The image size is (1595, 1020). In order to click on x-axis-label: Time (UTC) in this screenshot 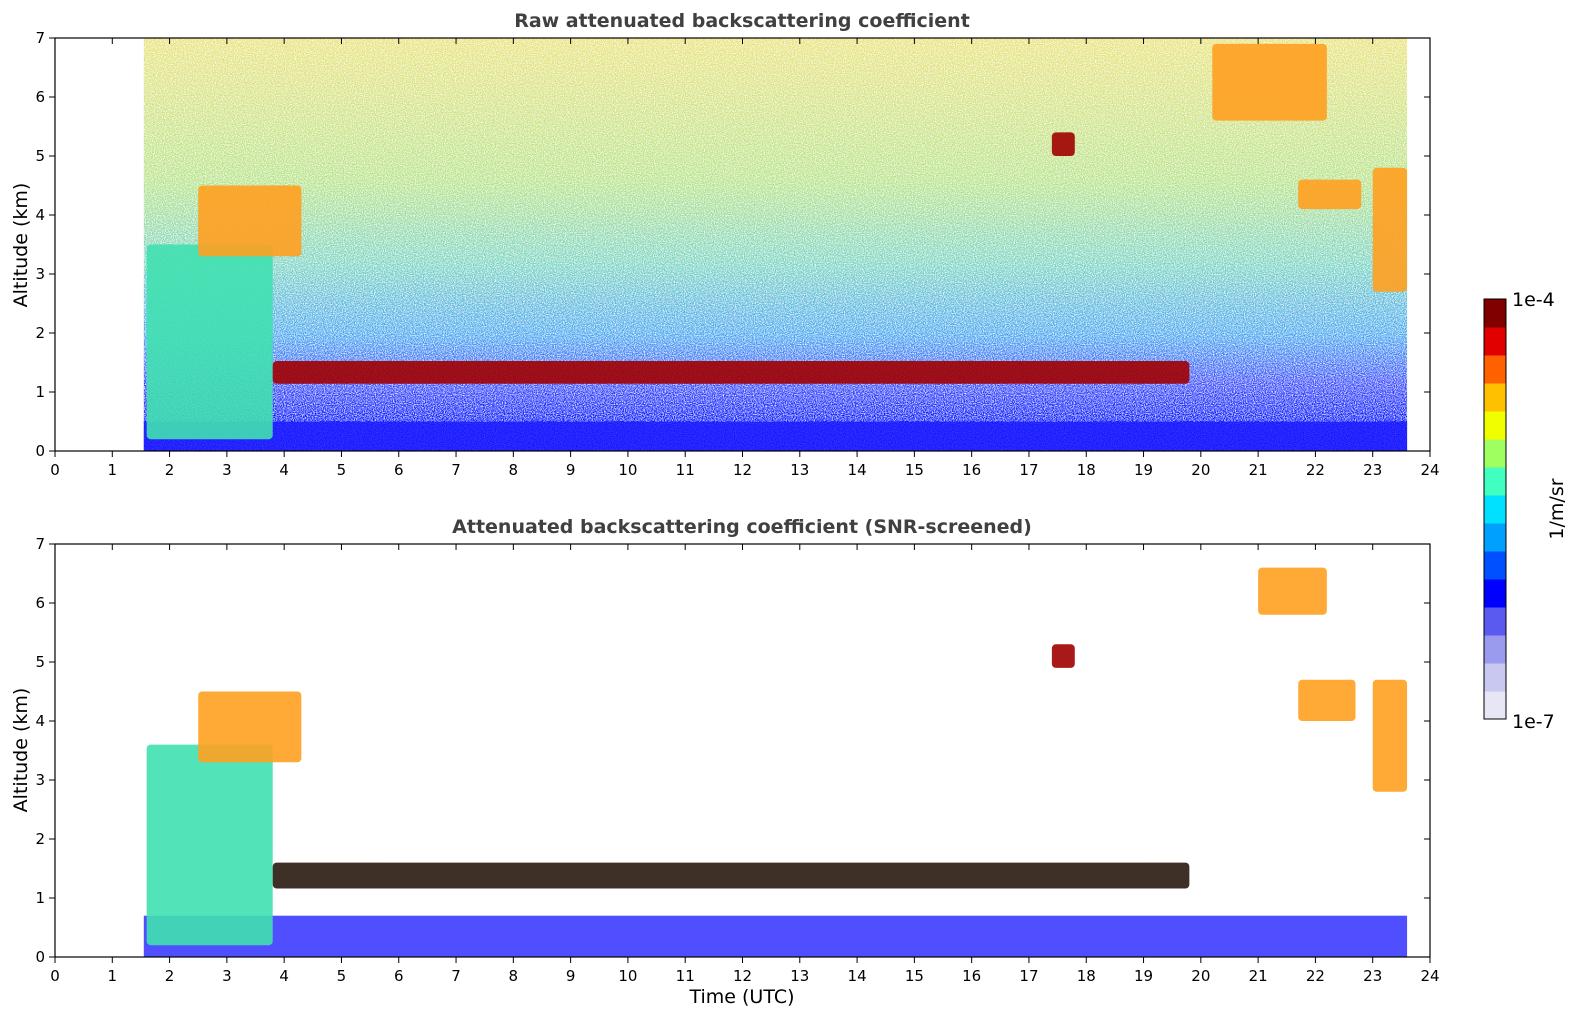, I will do `click(741, 997)`.